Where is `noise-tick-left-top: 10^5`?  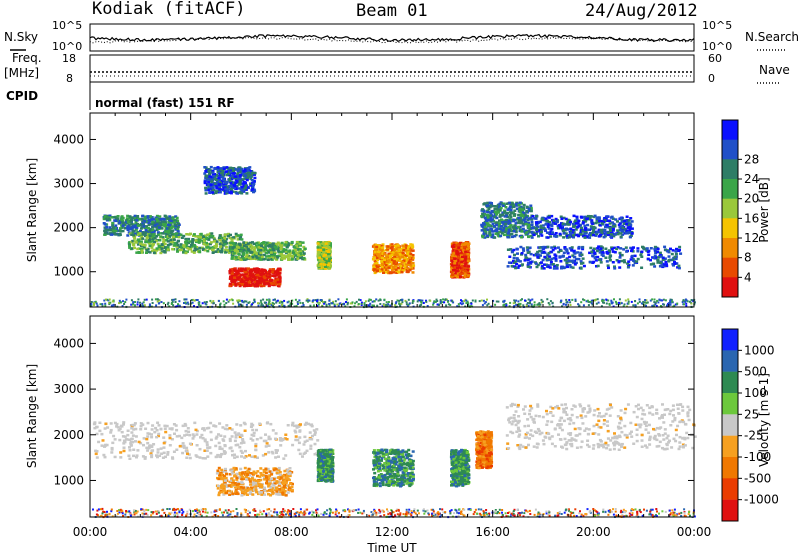 noise-tick-left-top: 10^5 is located at coordinates (67, 25).